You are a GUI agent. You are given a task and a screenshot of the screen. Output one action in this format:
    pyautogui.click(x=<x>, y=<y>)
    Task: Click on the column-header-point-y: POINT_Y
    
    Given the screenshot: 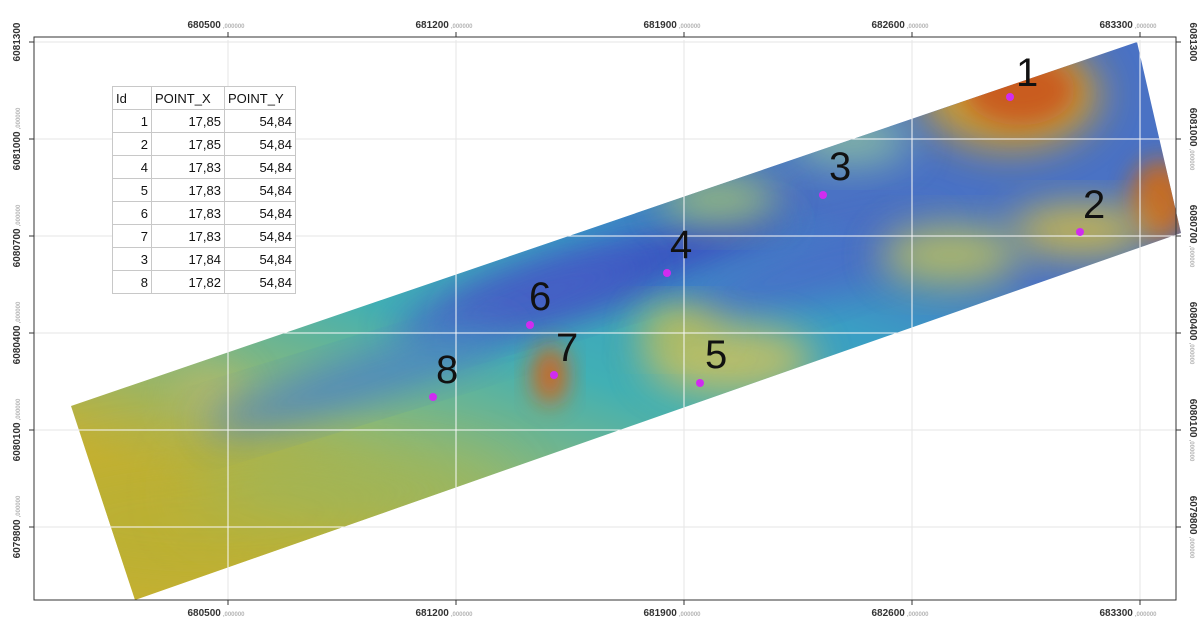 What is the action you would take?
    pyautogui.click(x=260, y=98)
    